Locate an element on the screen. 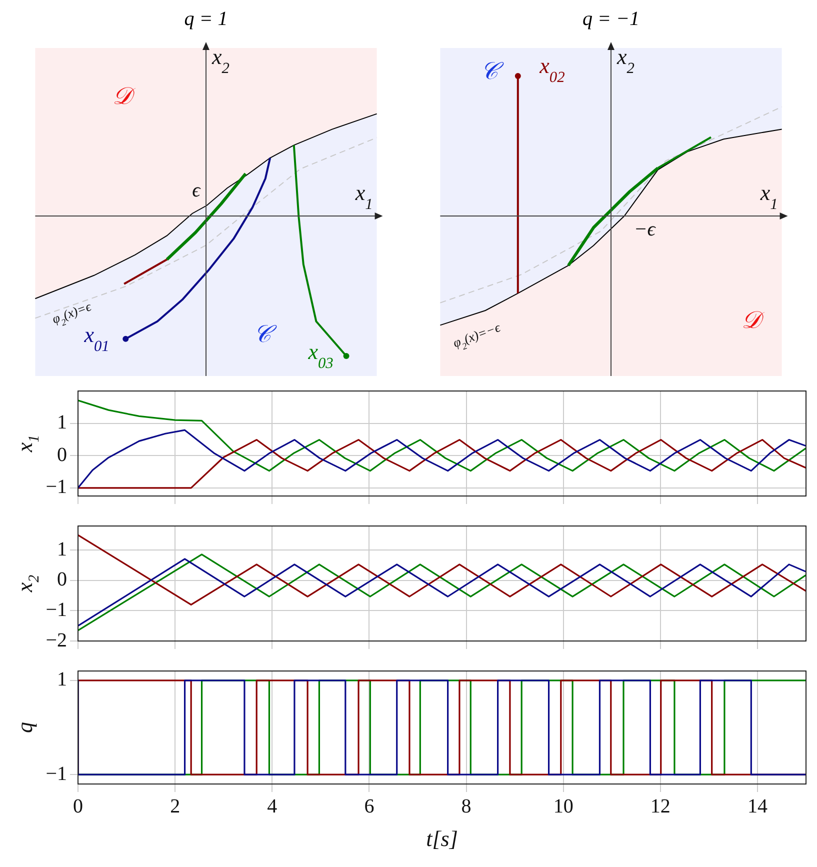 Image resolution: width=817 pixels, height=867 pixels. text: −ϵ is located at coordinates (645, 229).